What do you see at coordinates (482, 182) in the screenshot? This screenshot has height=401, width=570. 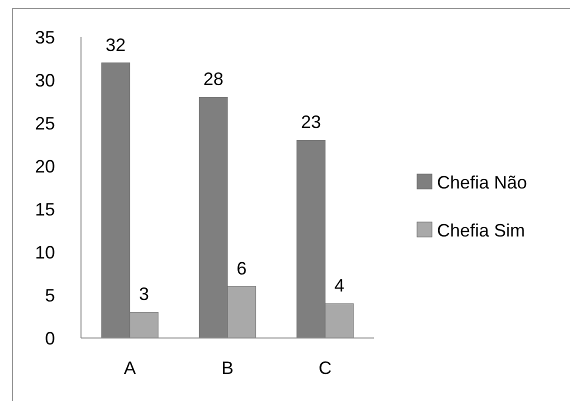 I see `legend-label: Chefia Não` at bounding box center [482, 182].